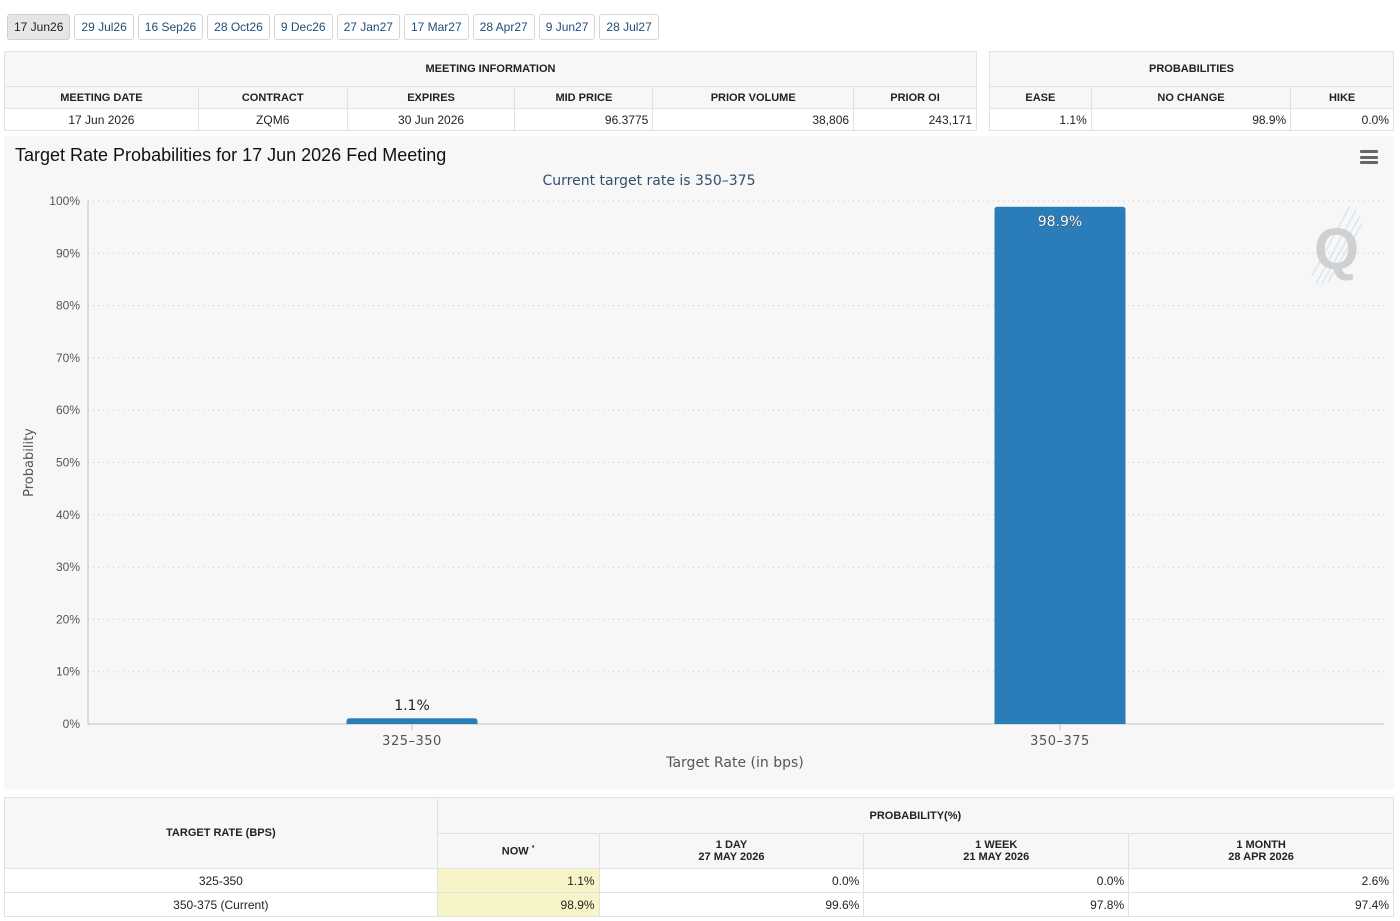  I want to click on hike-value: 0.0%, so click(1342, 119).